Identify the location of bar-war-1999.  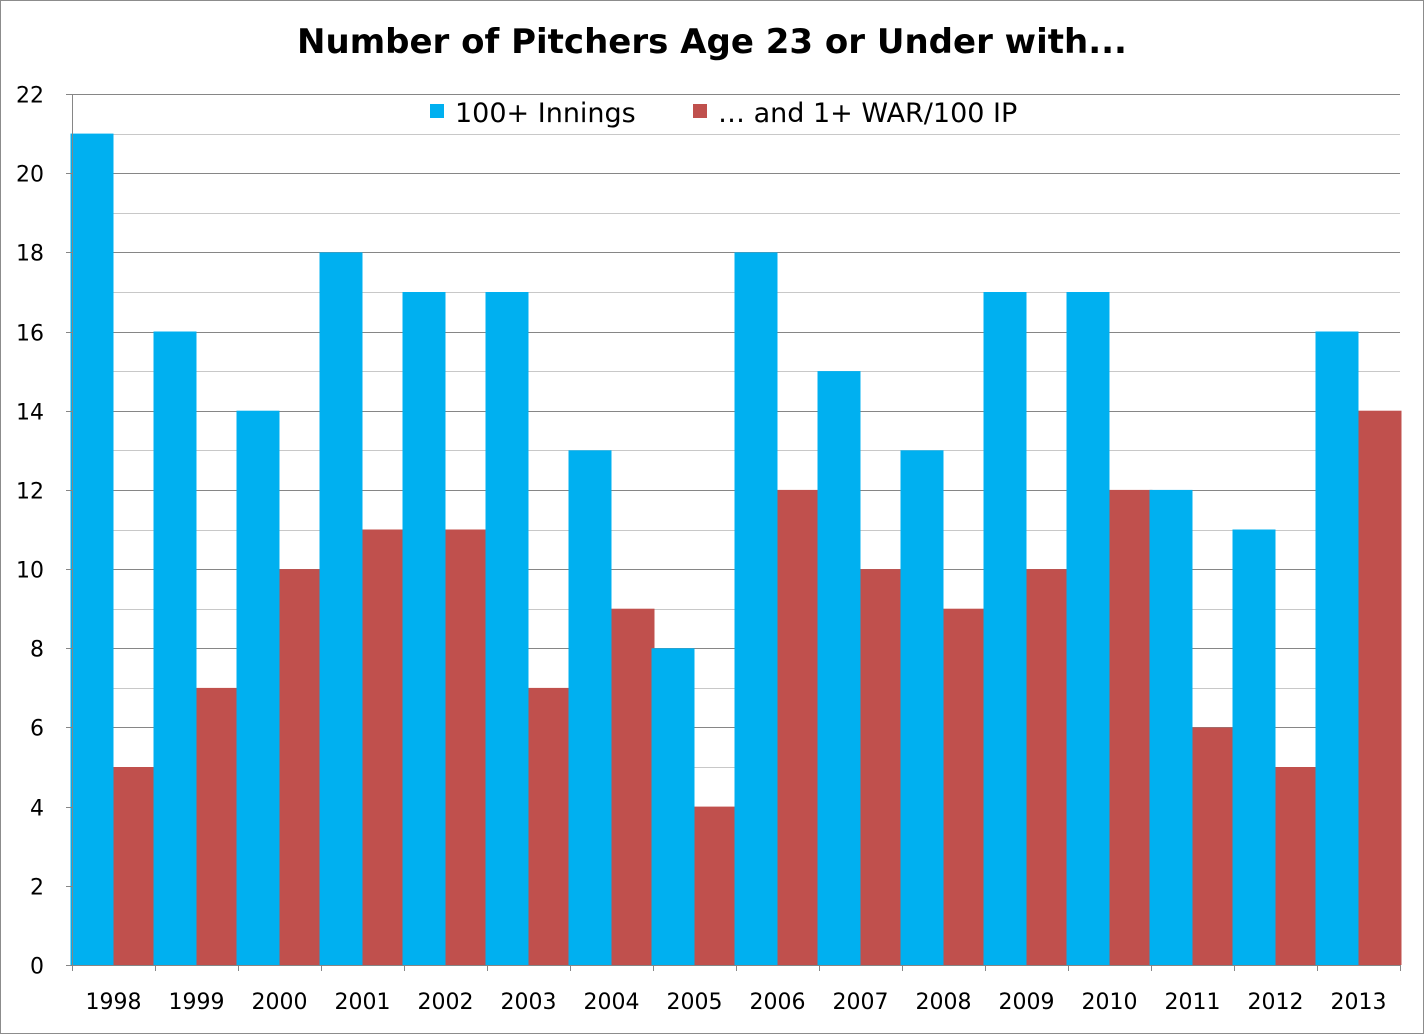
(218, 826).